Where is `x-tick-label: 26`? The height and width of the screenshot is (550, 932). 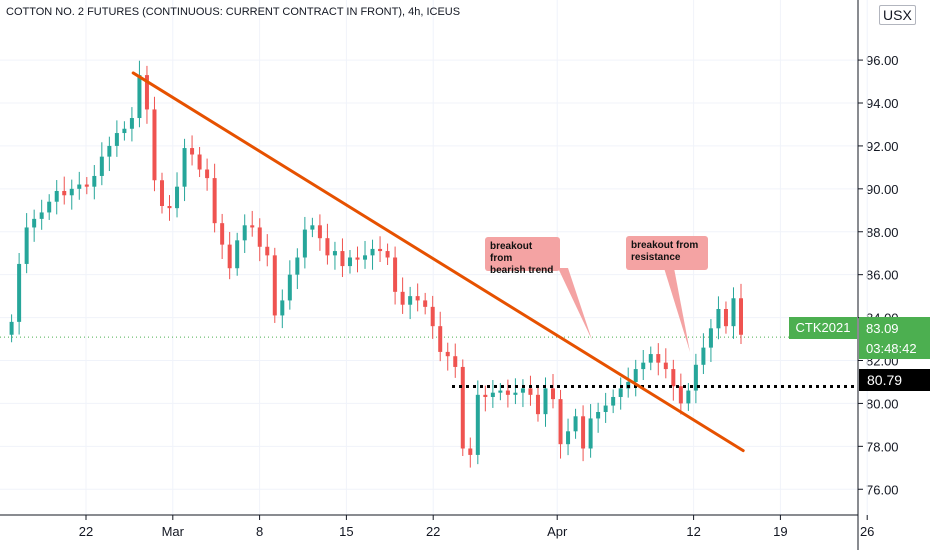
x-tick-label: 26 is located at coordinates (867, 531).